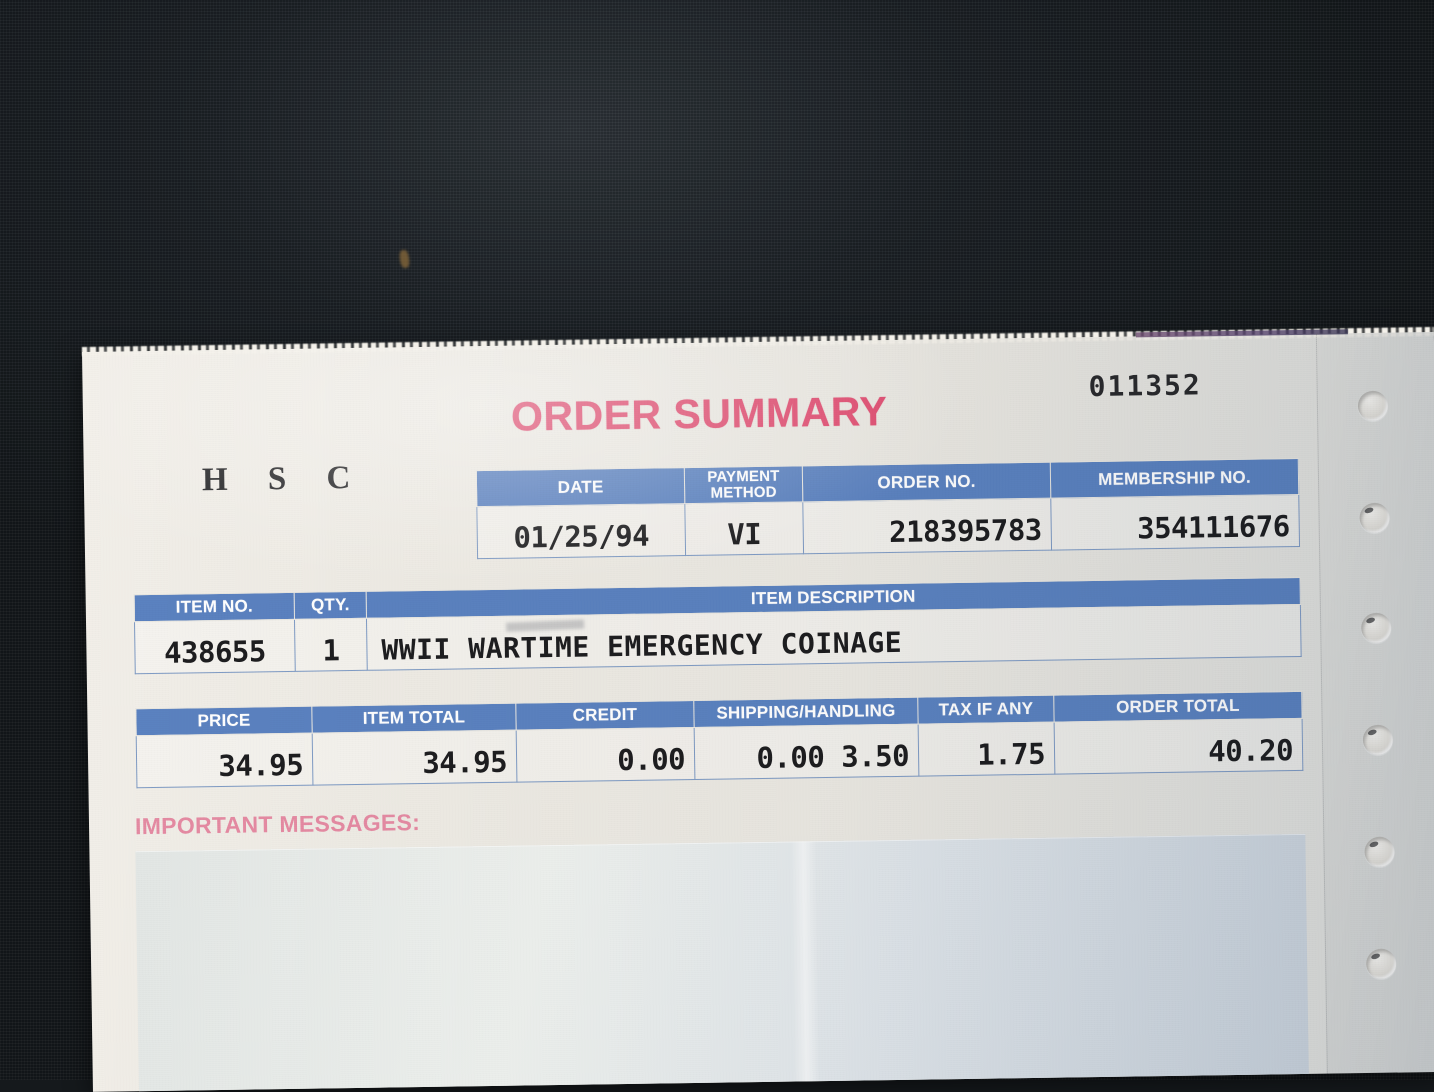 Image resolution: width=1434 pixels, height=1092 pixels. I want to click on col-header-item-total: ITEM TOTAL, so click(414, 718).